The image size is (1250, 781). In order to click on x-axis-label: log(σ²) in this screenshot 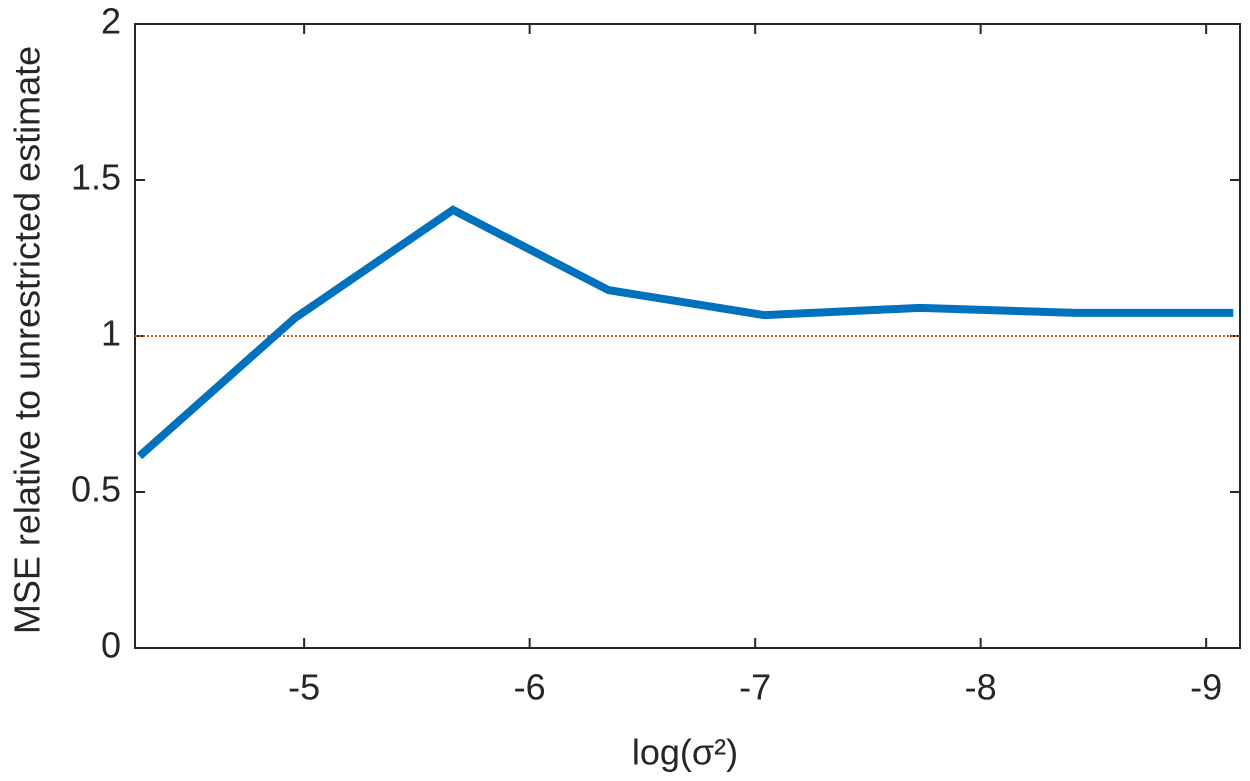, I will do `click(685, 752)`.